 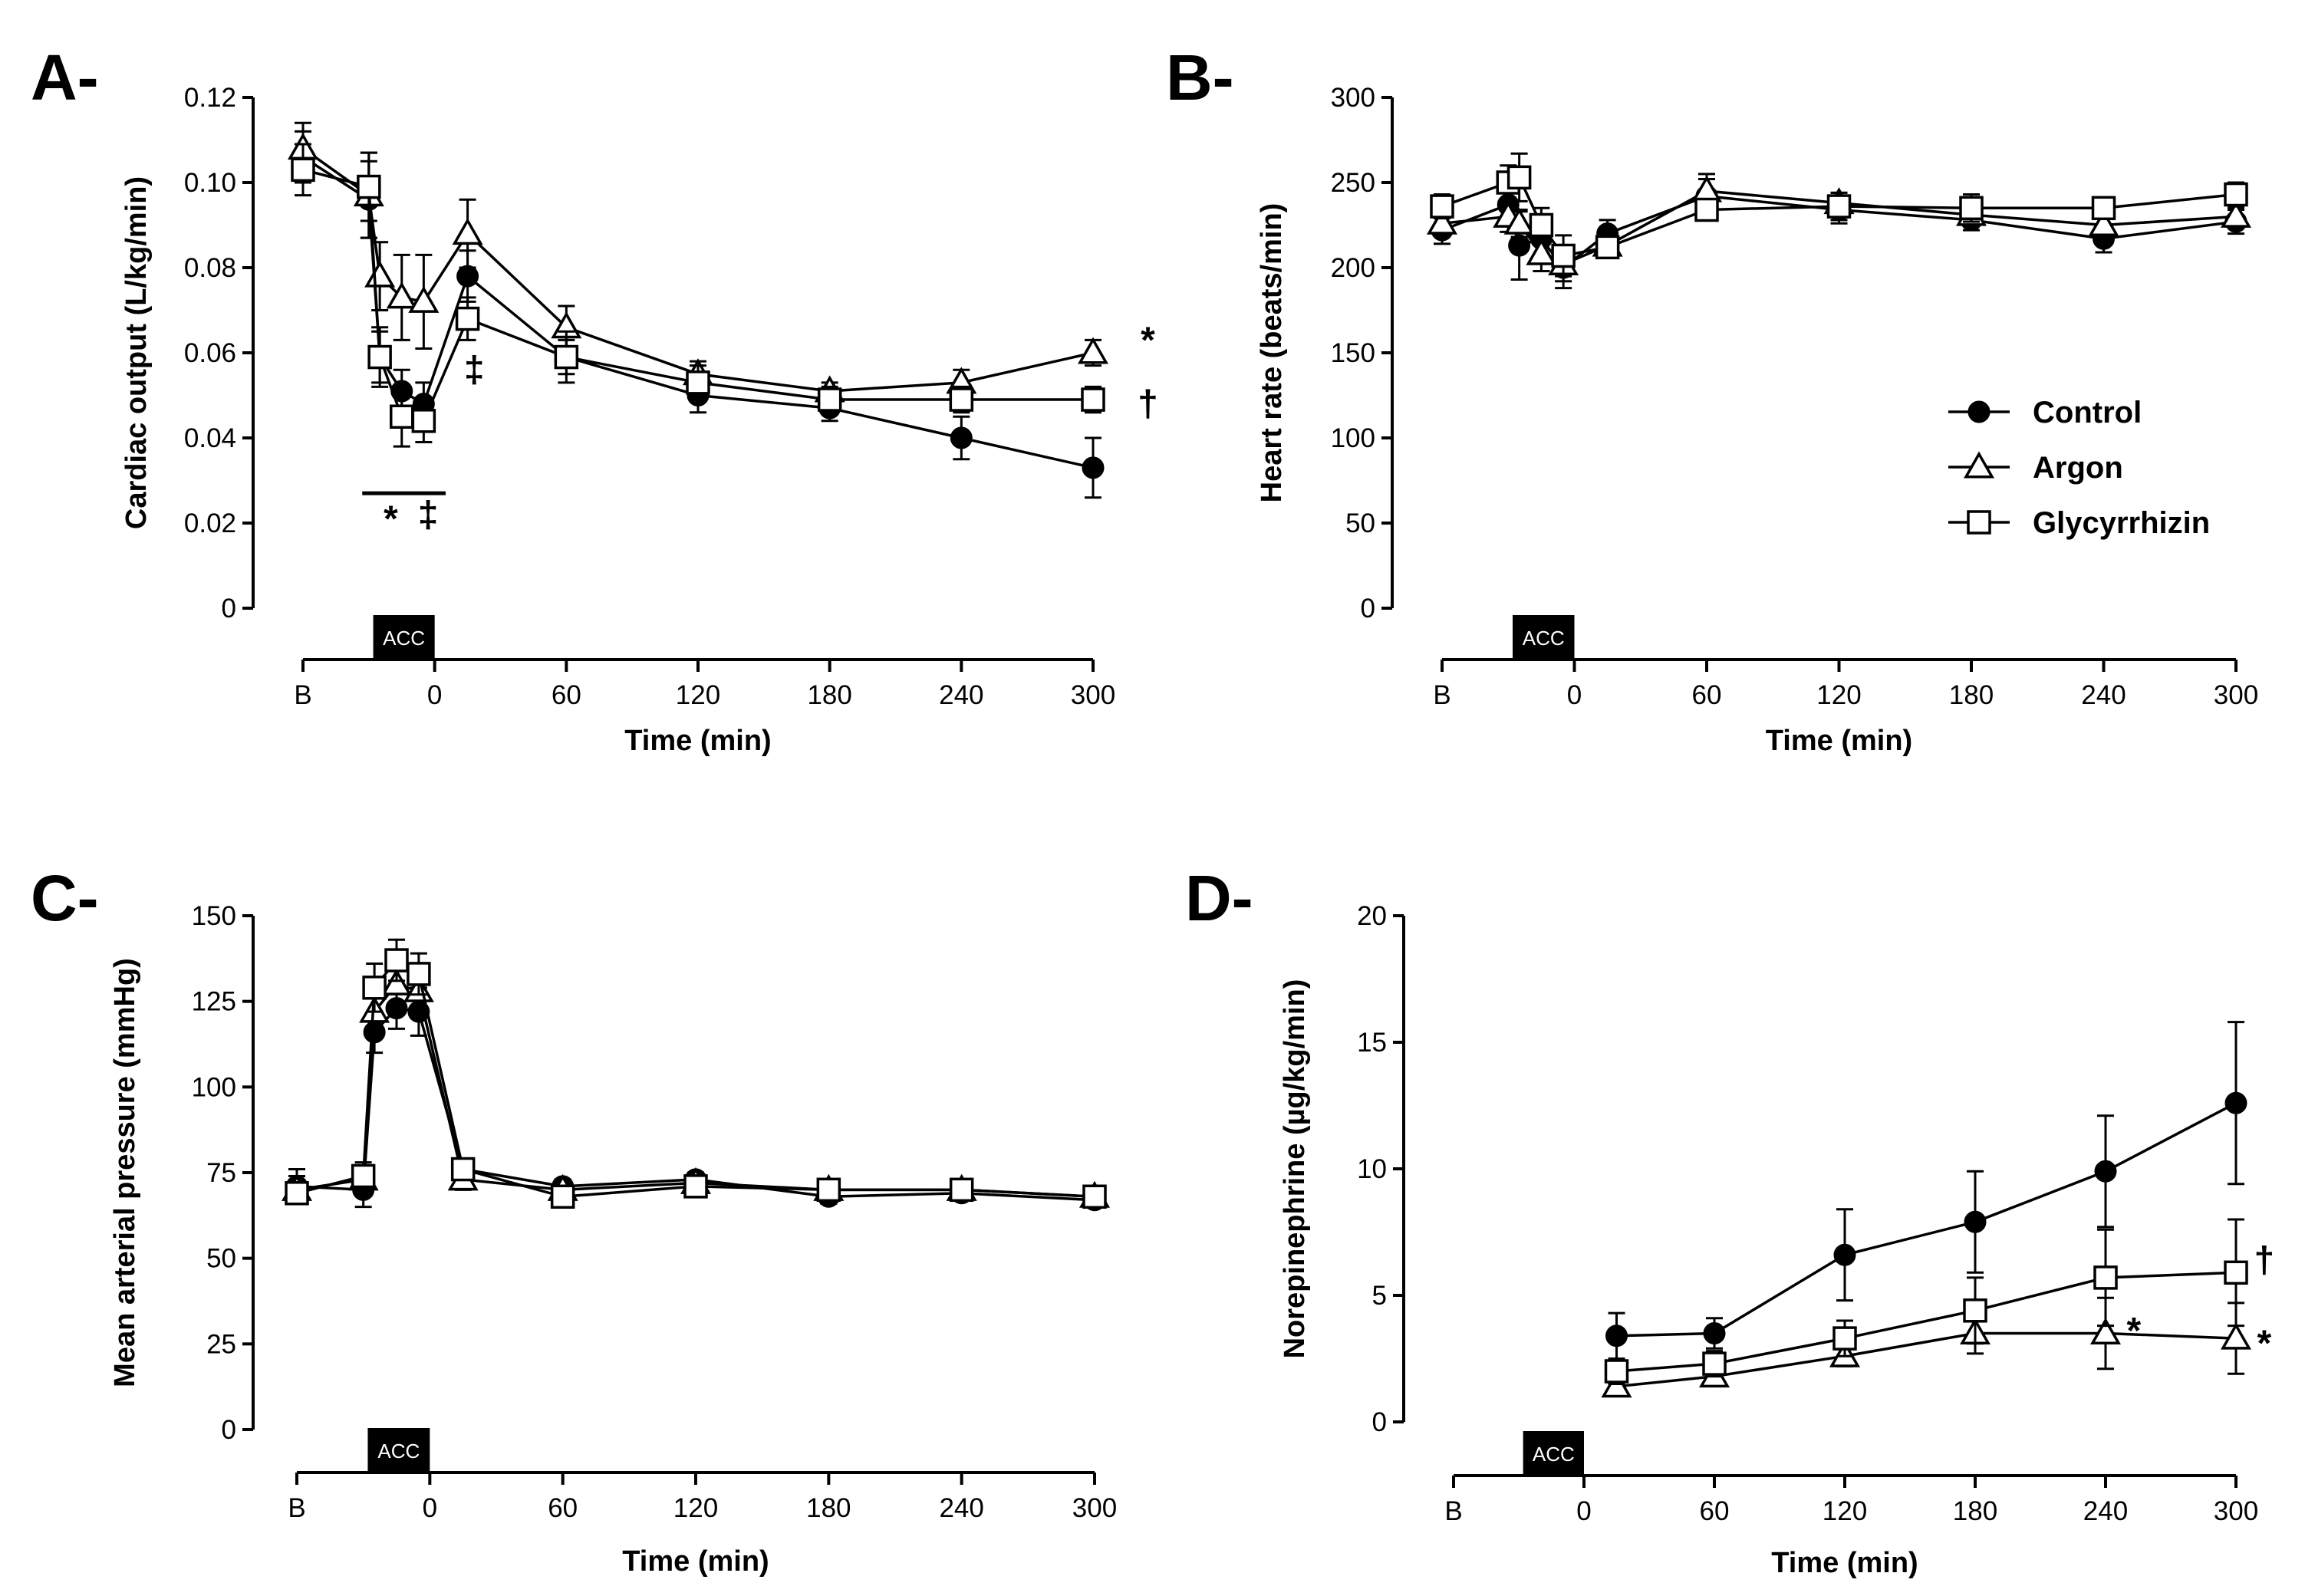 What do you see at coordinates (210, 353) in the screenshot?
I see `y-tick-label: 0.06` at bounding box center [210, 353].